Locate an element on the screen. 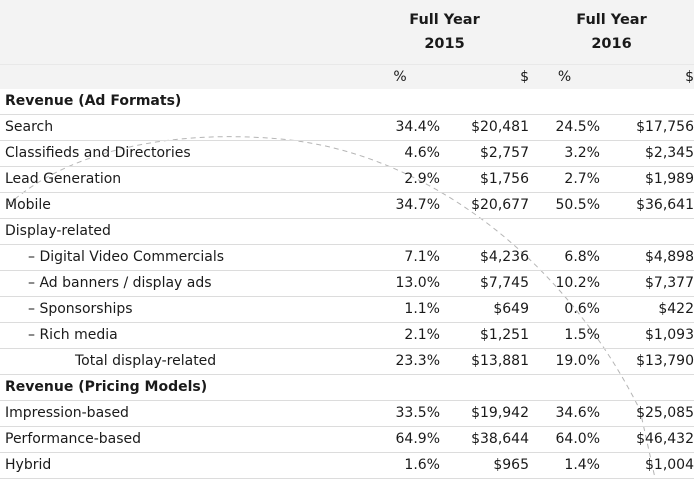 This screenshot has height=480, width=699. header-unit-blank is located at coordinates (180, 76).